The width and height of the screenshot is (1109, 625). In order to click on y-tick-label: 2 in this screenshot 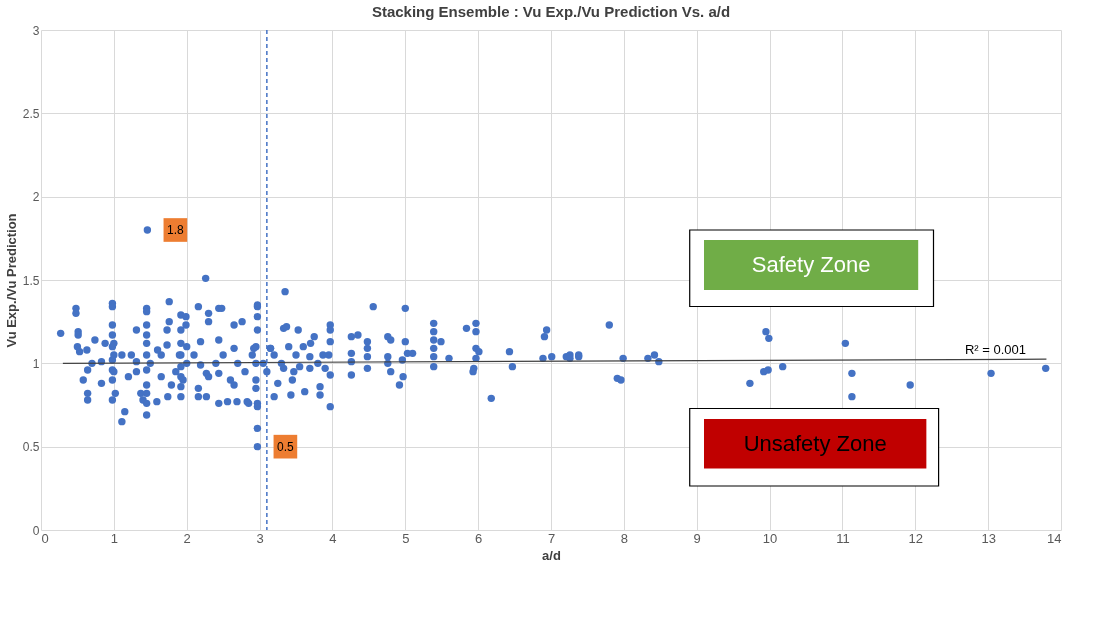, I will do `click(36, 197)`.